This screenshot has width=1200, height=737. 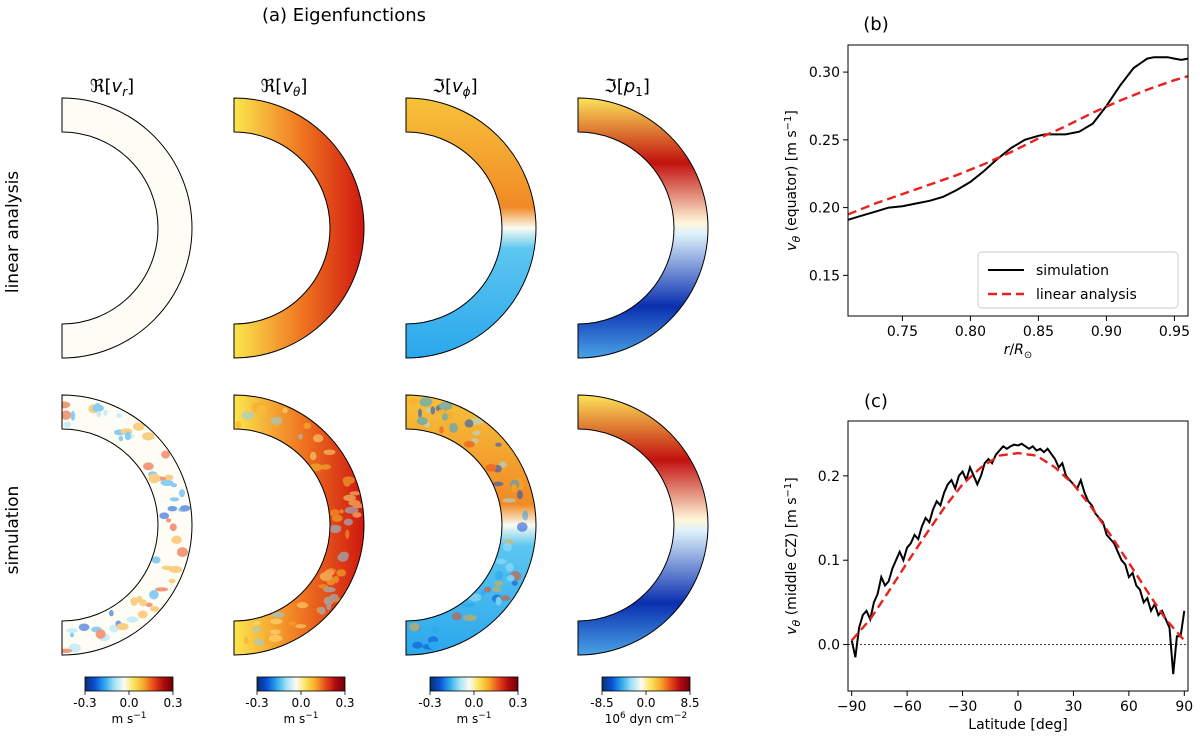 I want to click on x-tick-label: 0.95, so click(x=1174, y=332).